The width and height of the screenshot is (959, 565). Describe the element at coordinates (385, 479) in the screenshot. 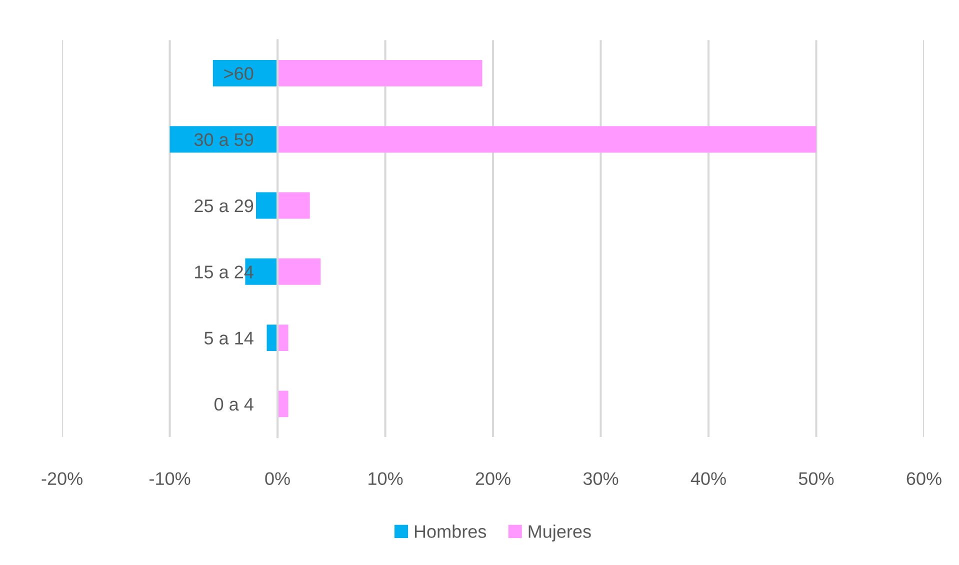

I see `x-tick-label: 10%` at that location.